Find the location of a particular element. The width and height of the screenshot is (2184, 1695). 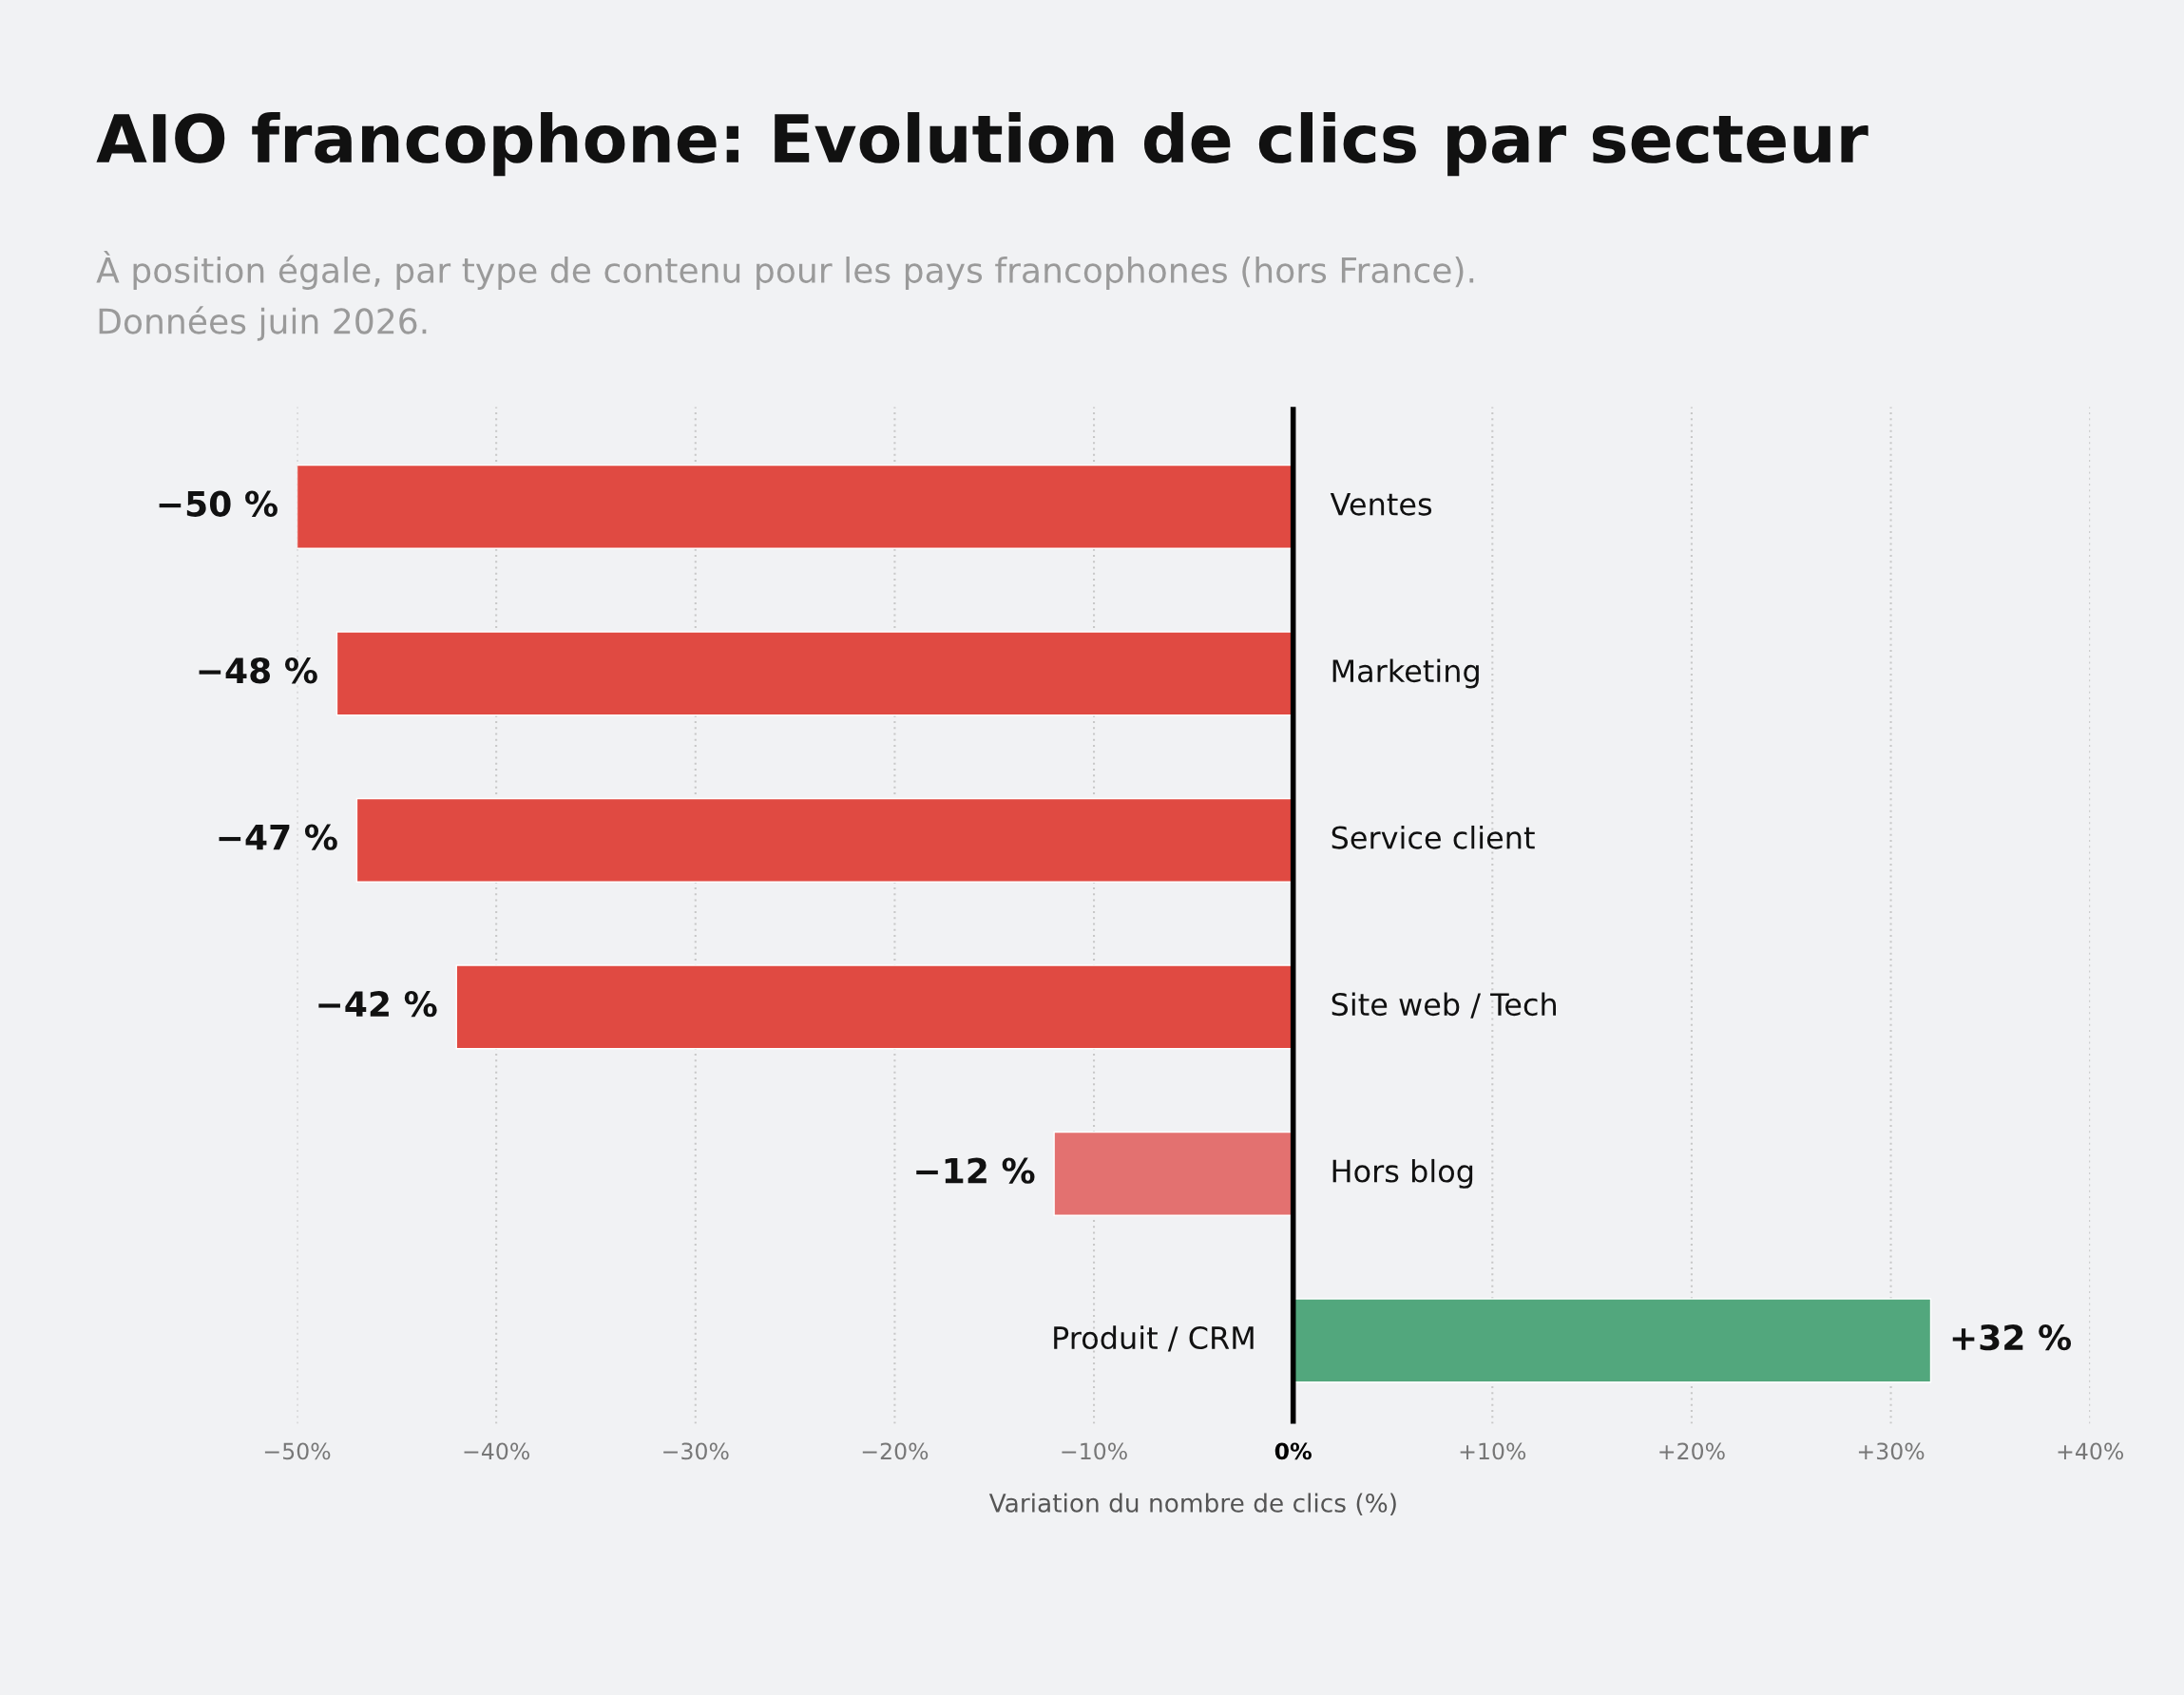

y-tick-label: Produit / CRM is located at coordinates (1154, 1338).